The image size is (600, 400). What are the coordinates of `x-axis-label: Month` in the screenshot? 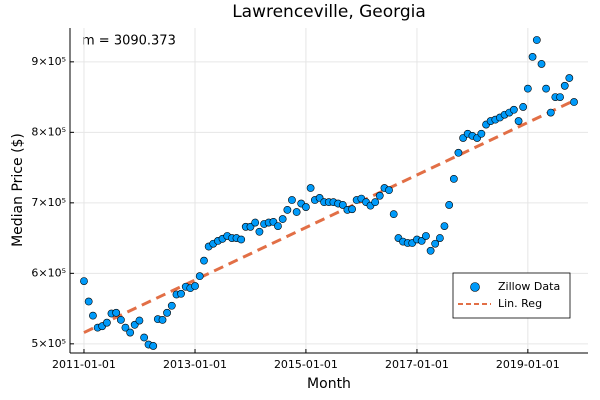 It's located at (329, 384).